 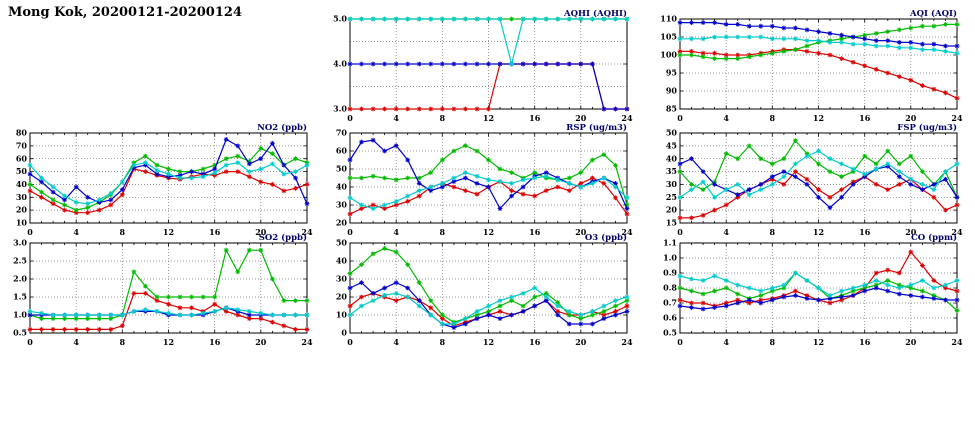 I want to click on y-tick-label: 0.7, so click(x=670, y=303).